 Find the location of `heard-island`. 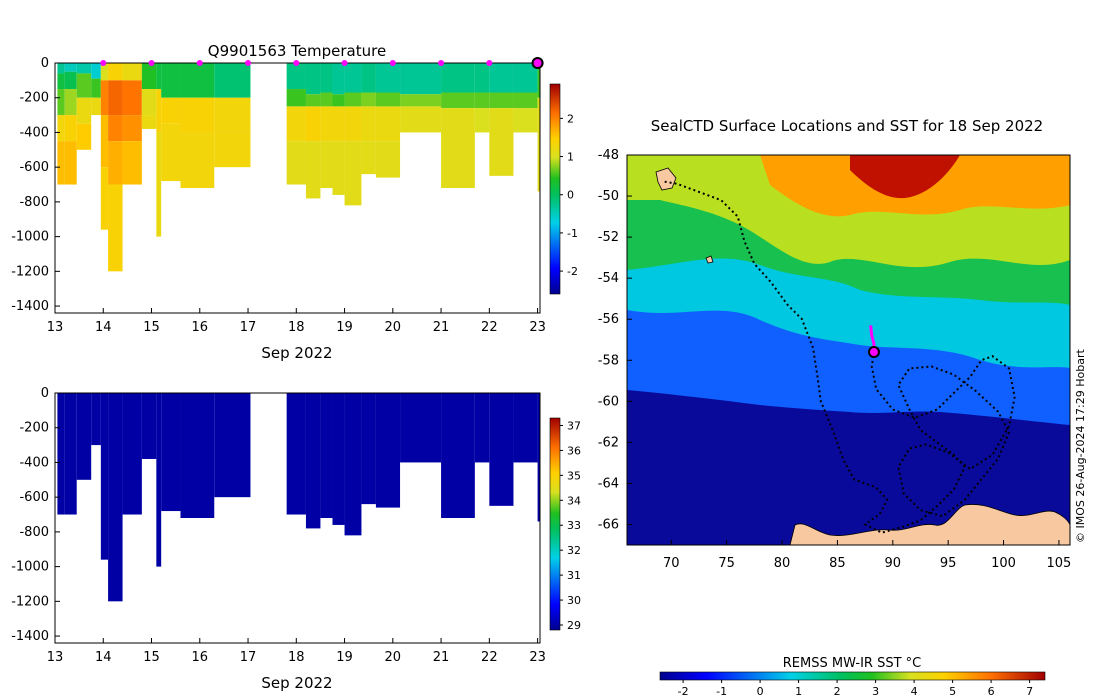

heard-island is located at coordinates (709, 259).